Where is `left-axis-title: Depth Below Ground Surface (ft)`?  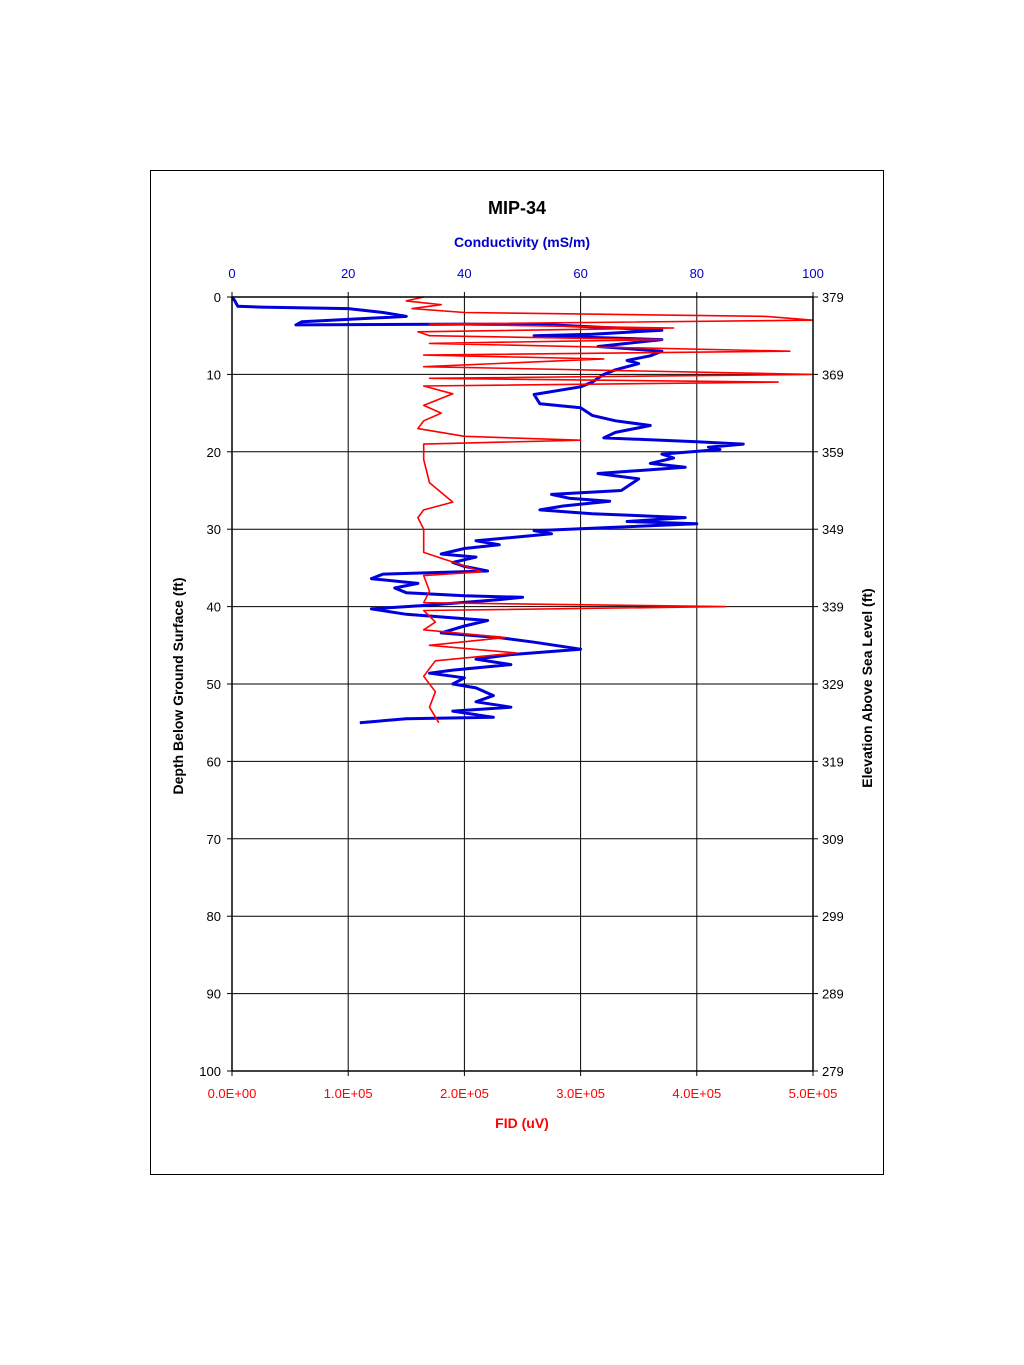 left-axis-title: Depth Below Ground Surface (ft) is located at coordinates (178, 686).